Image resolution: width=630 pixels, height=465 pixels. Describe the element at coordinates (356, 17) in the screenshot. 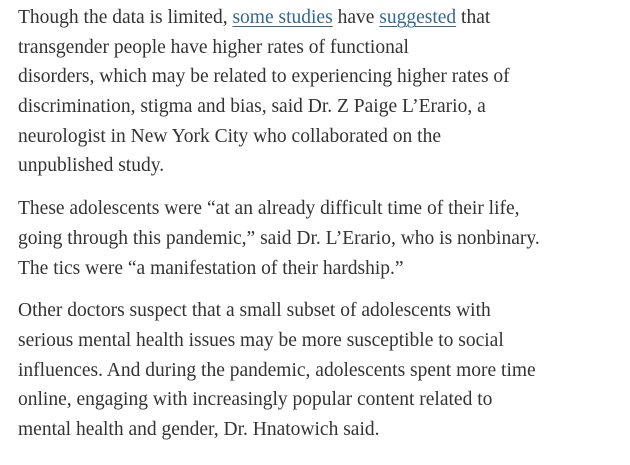

I see `text-run: have` at that location.